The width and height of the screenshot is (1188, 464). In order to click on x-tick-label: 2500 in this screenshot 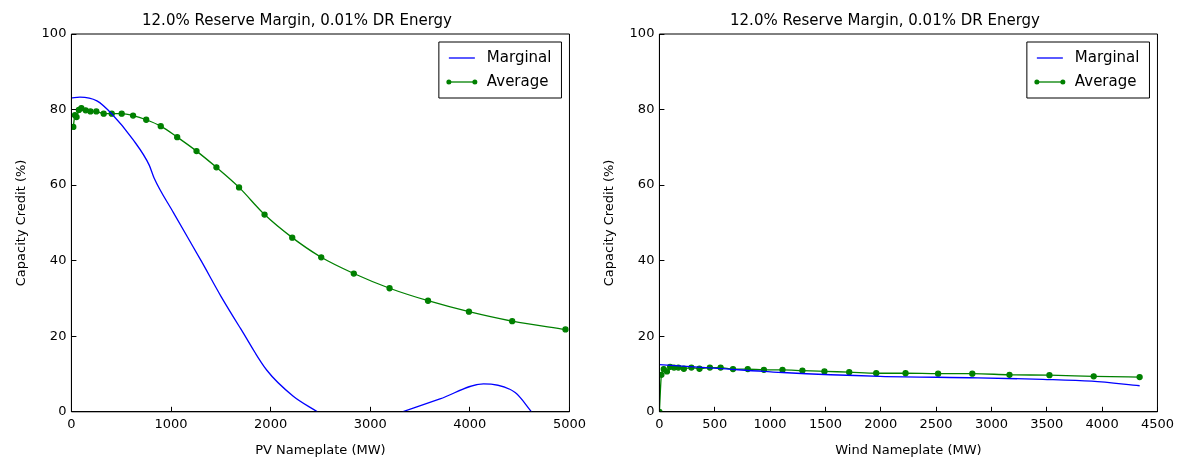, I will do `click(936, 423)`.